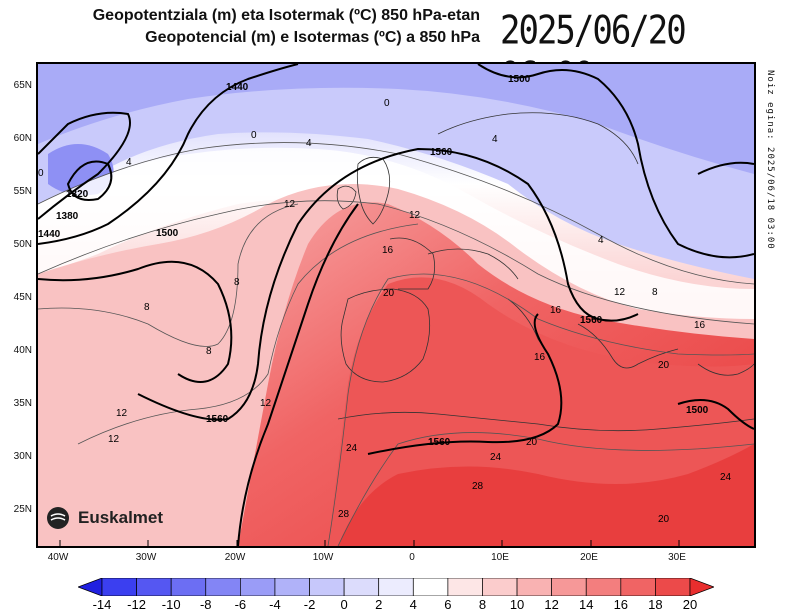 The image size is (792, 612). What do you see at coordinates (58, 557) in the screenshot?
I see `lon-label-40w: 40W` at bounding box center [58, 557].